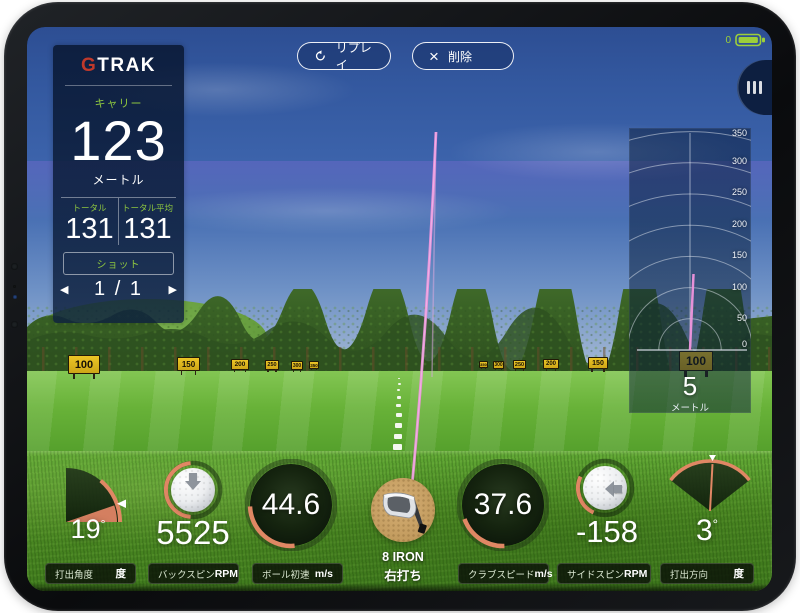  Describe the element at coordinates (690, 386) in the screenshot. I see `deviation-value: 5` at that location.